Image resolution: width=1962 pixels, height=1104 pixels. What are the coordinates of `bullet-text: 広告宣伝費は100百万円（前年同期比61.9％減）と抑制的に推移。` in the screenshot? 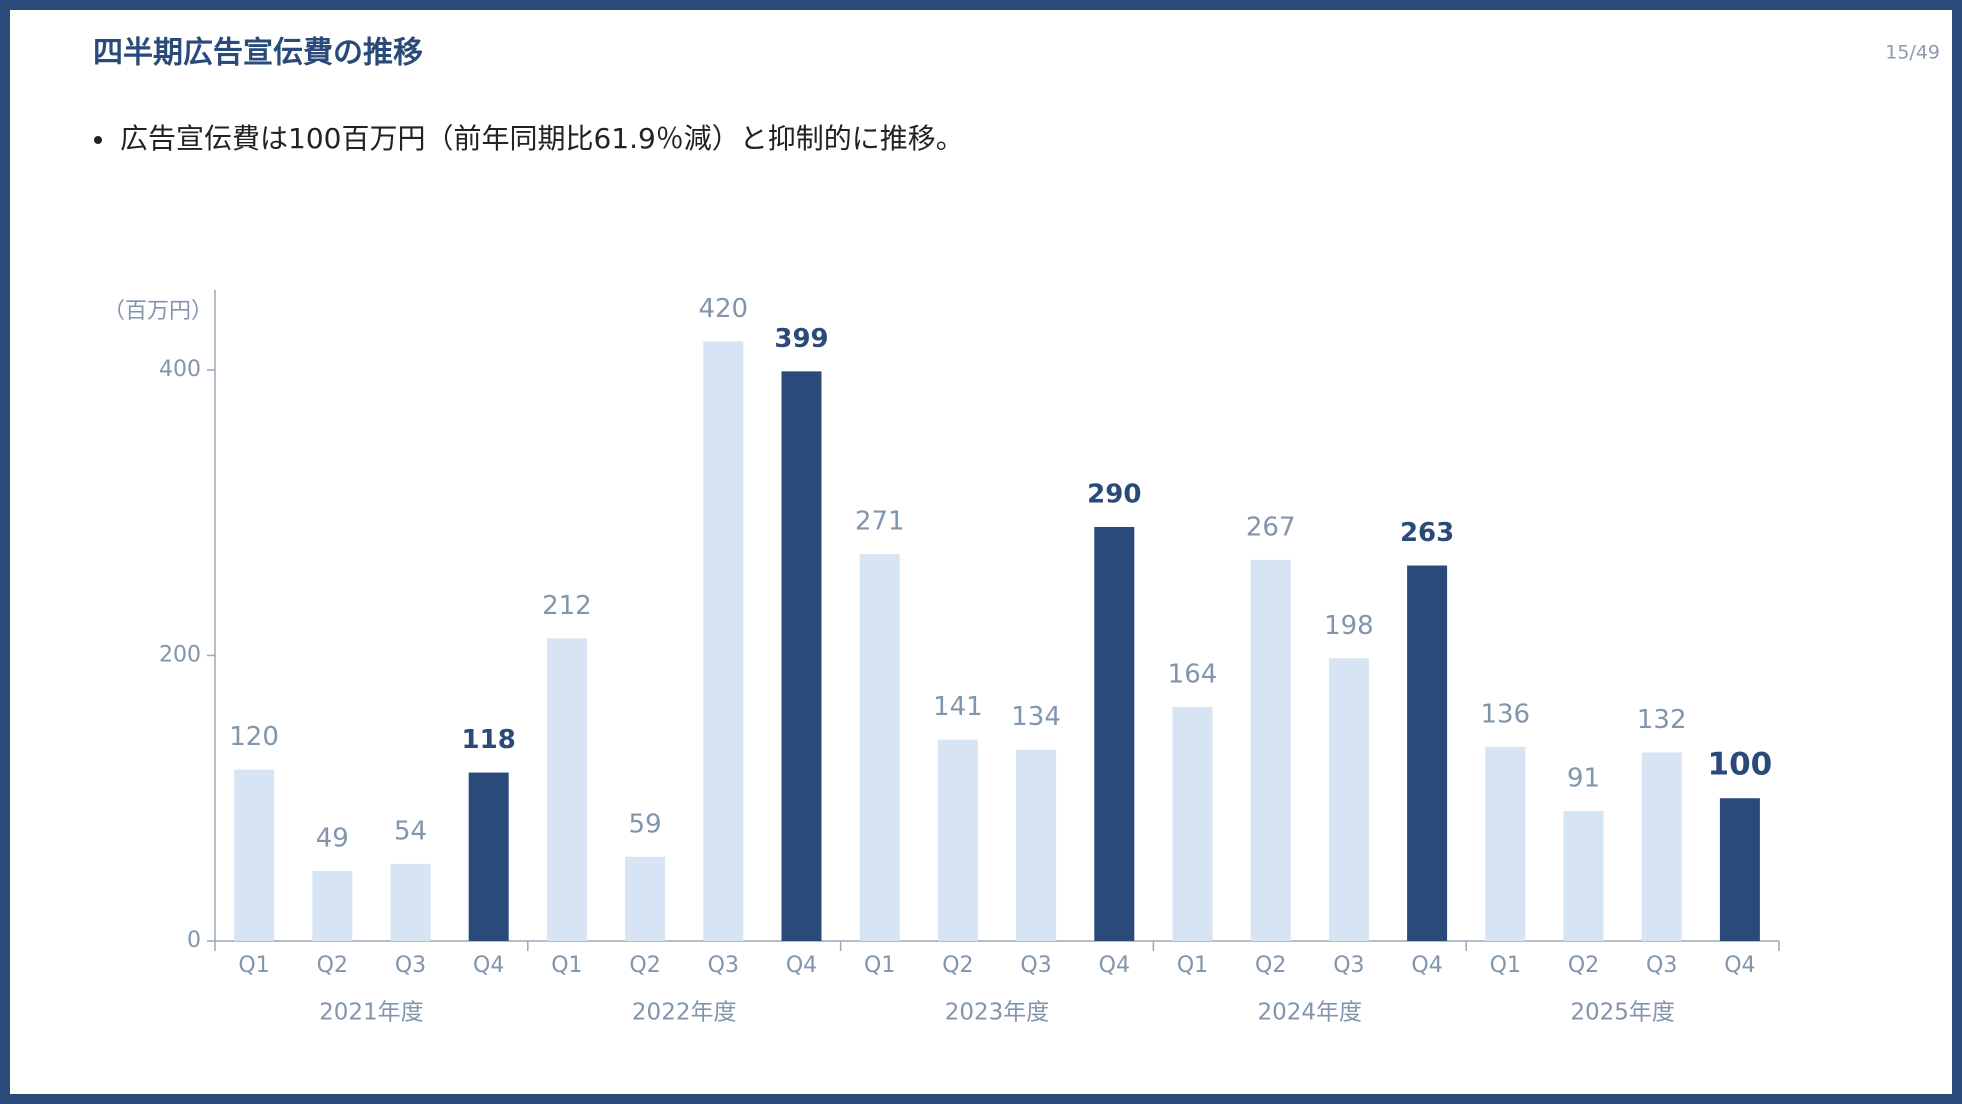 It's located at (542, 138).